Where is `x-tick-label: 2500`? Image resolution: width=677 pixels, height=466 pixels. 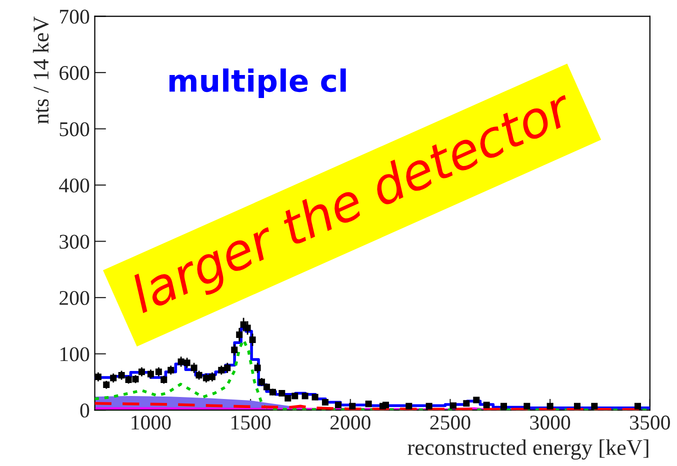 x-tick-label: 2500 is located at coordinates (450, 423).